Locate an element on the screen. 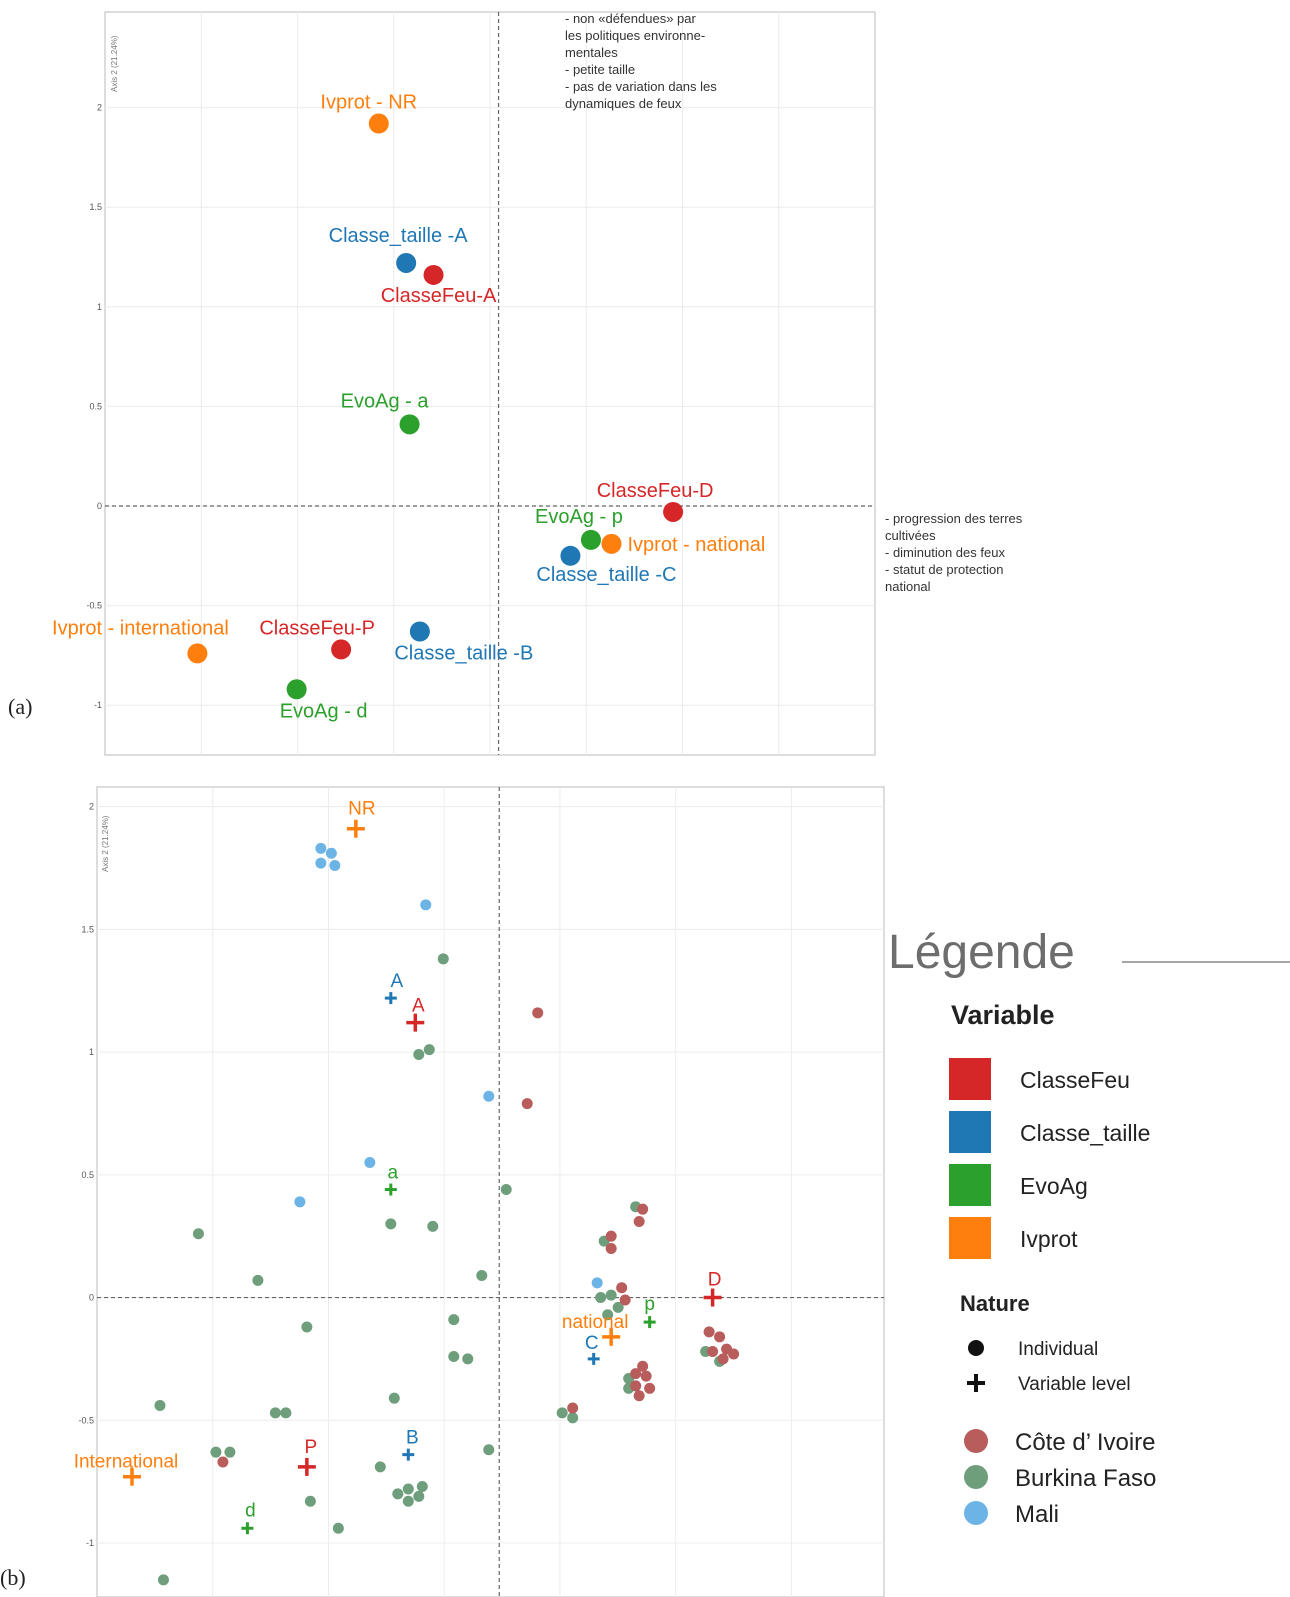 This screenshot has height=1597, width=1290. point-label: Classe_taille -A is located at coordinates (399, 236).